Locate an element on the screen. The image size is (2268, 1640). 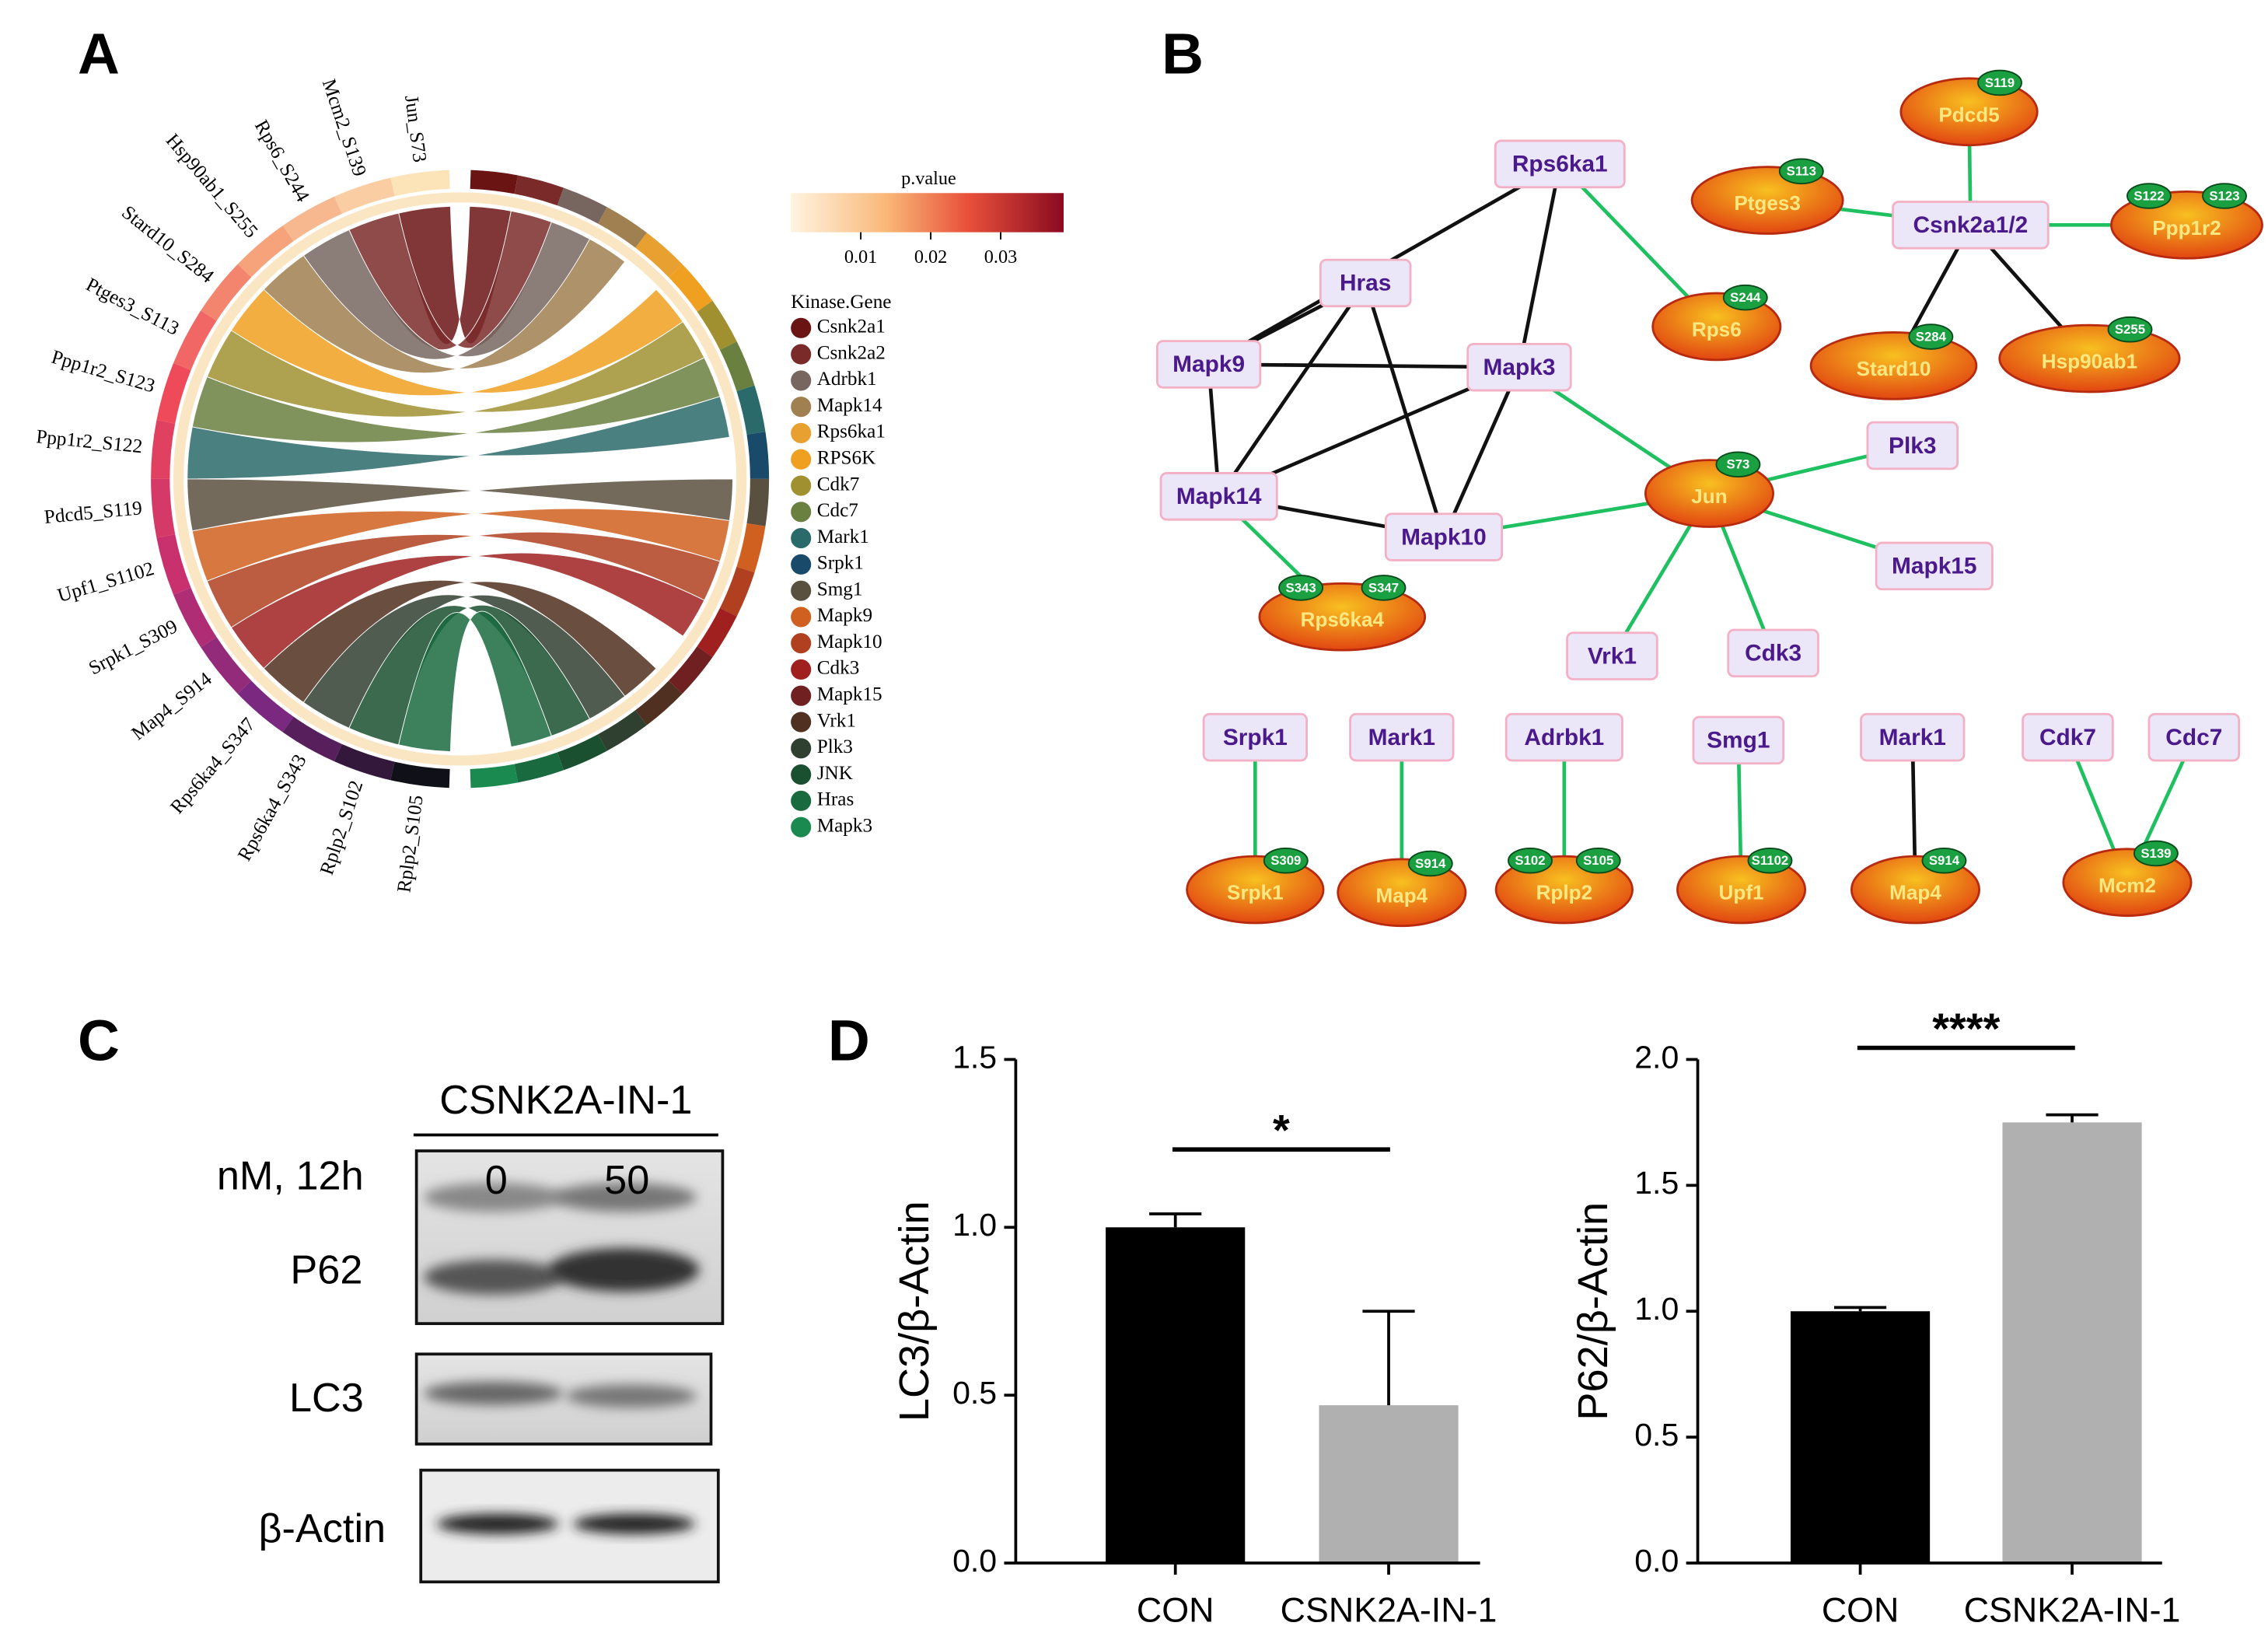
y-tick-label: 1.0 is located at coordinates (1656, 1309).